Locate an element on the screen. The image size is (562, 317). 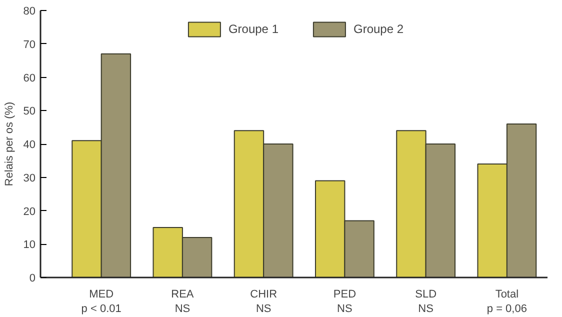
y-tick-label: 0 is located at coordinates (32, 278).